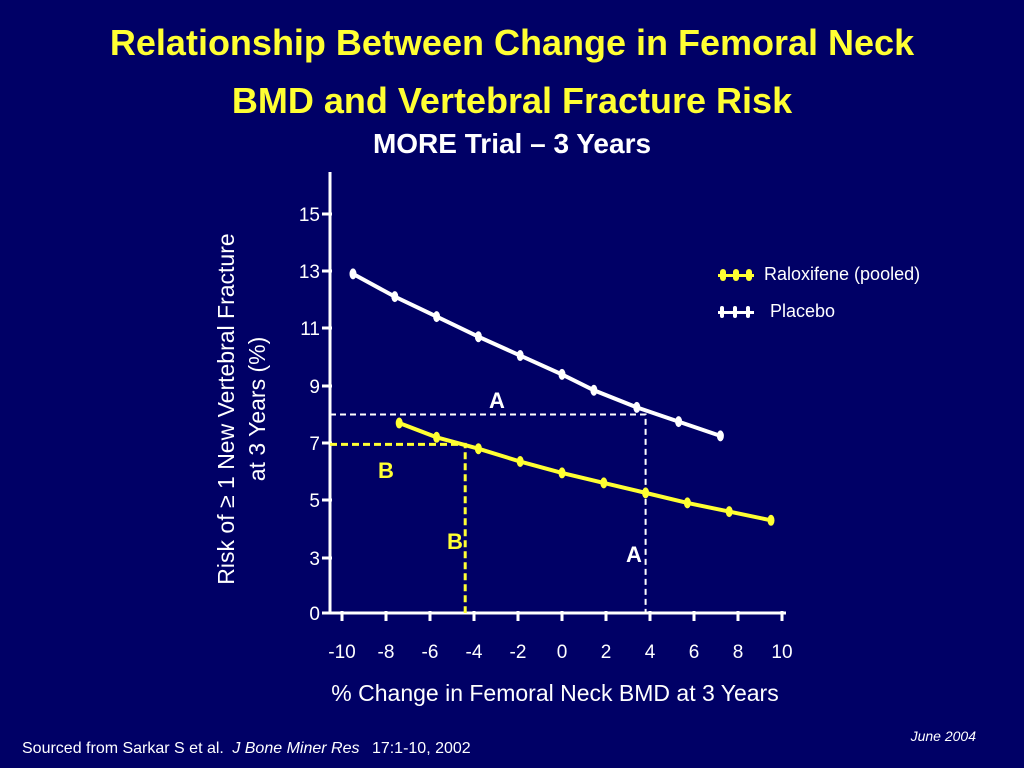  I want to click on y-tick-label: 13, so click(309, 272).